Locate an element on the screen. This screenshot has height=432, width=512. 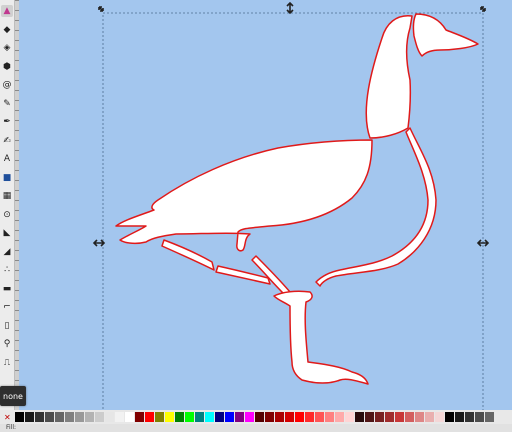
goose-shin-shape is located at coordinates (243, 275).